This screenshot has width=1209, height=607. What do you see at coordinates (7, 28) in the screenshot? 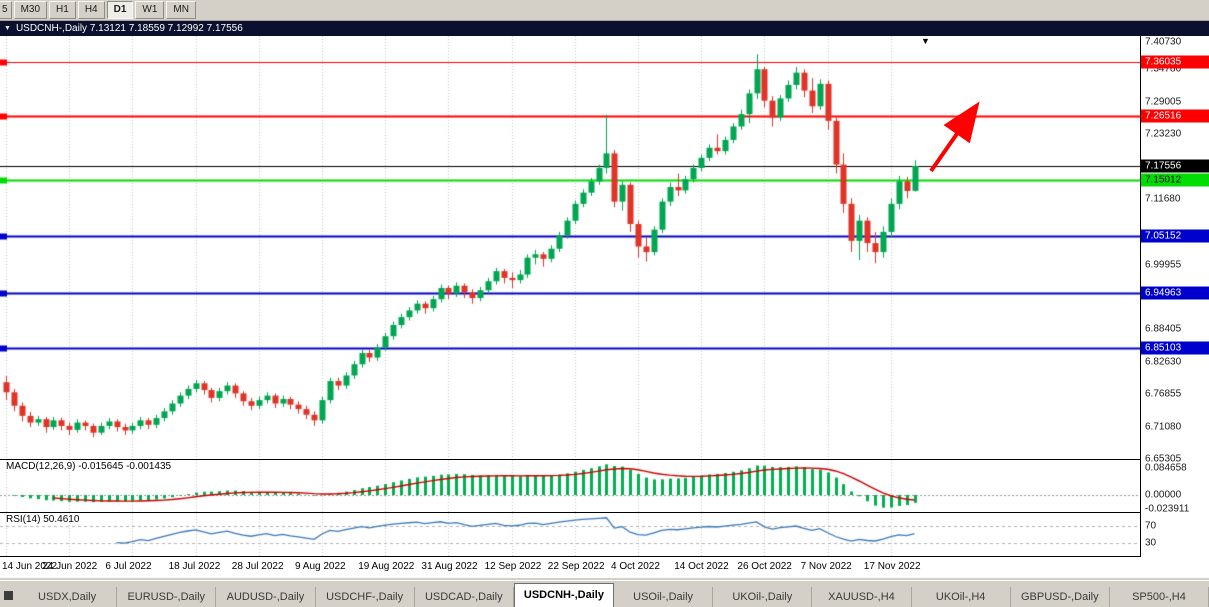
I see `window-menu-icon: ▼` at bounding box center [7, 28].